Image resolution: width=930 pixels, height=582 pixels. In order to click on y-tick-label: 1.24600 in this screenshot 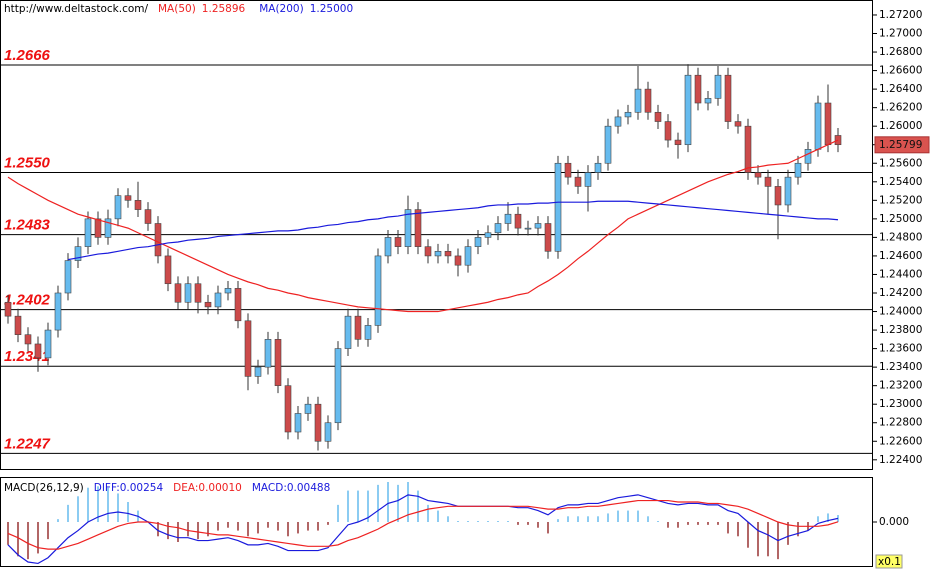, I will do `click(900, 256)`.